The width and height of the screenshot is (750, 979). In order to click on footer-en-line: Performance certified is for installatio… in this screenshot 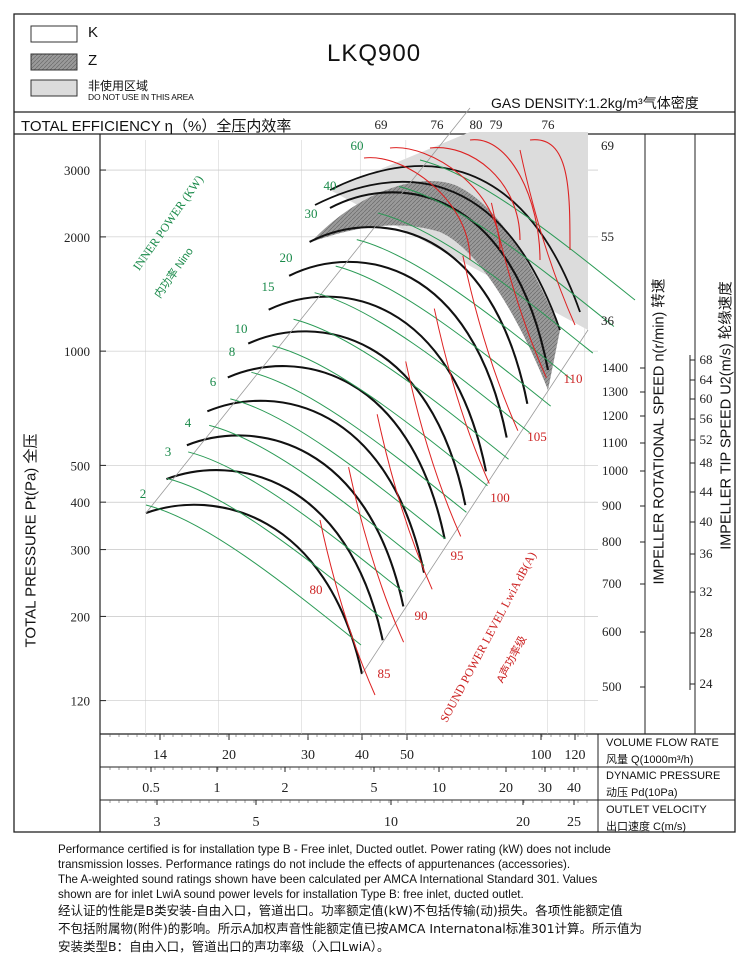, I will do `click(334, 849)`.